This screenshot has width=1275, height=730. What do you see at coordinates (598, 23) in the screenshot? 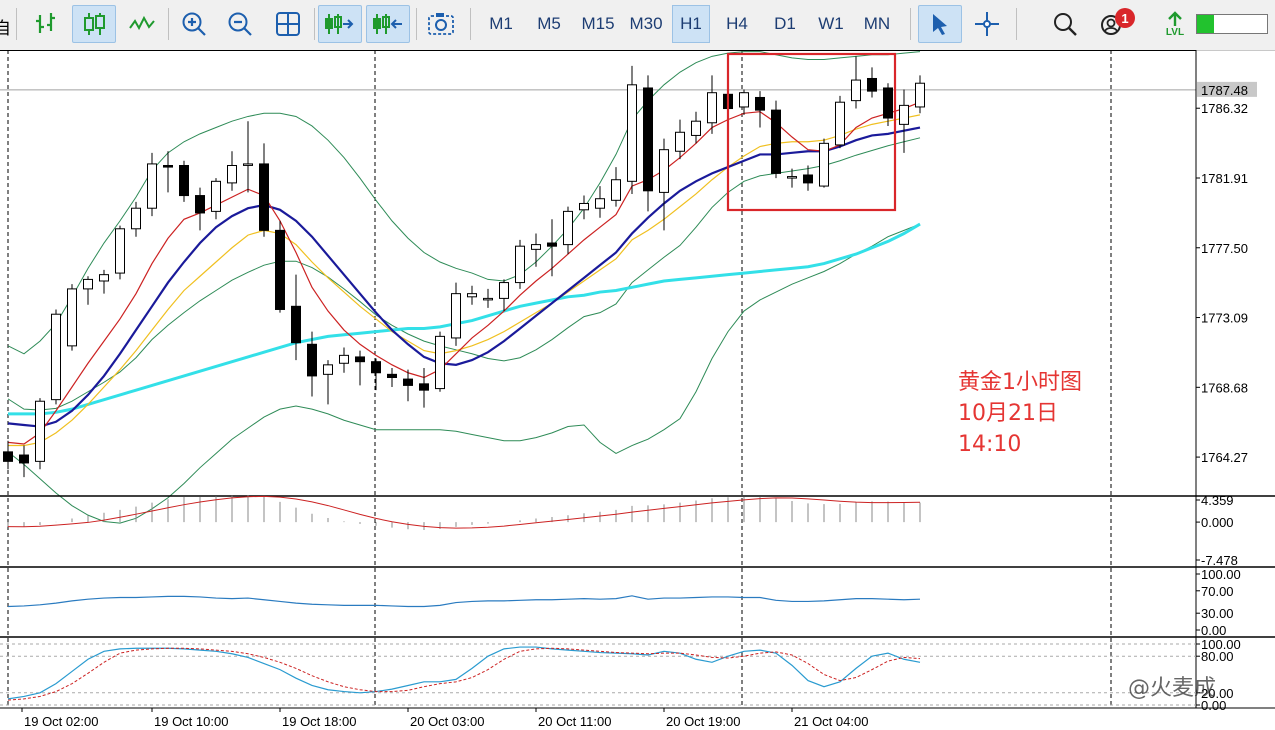
I see `timeframe-m15: M15` at bounding box center [598, 23].